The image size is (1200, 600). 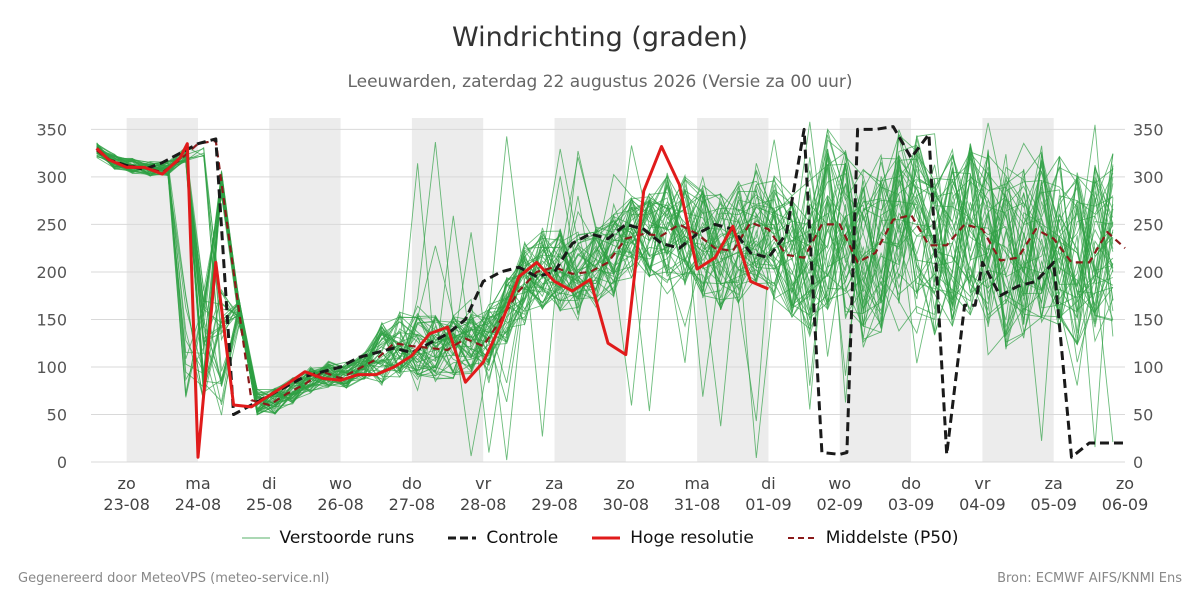 I want to click on y-tick-label-right: 300, so click(x=1148, y=177).